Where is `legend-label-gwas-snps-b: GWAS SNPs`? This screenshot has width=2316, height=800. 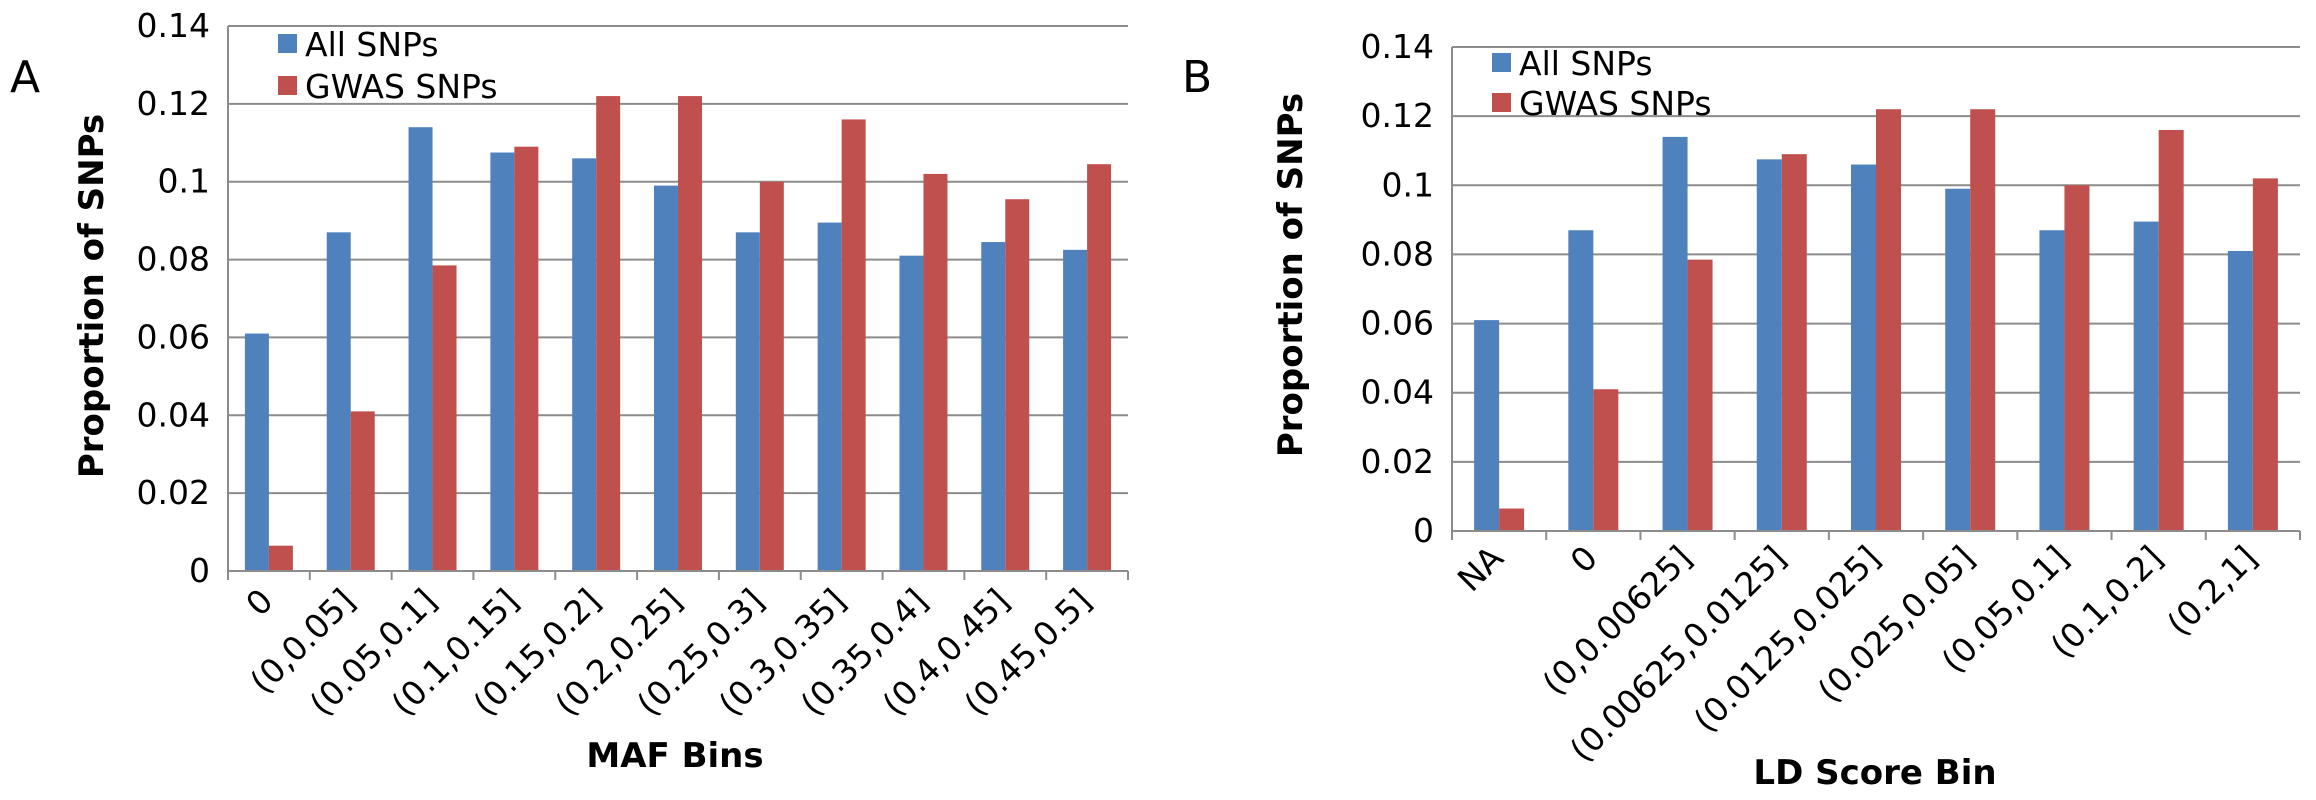
legend-label-gwas-snps-b: GWAS SNPs is located at coordinates (1615, 103).